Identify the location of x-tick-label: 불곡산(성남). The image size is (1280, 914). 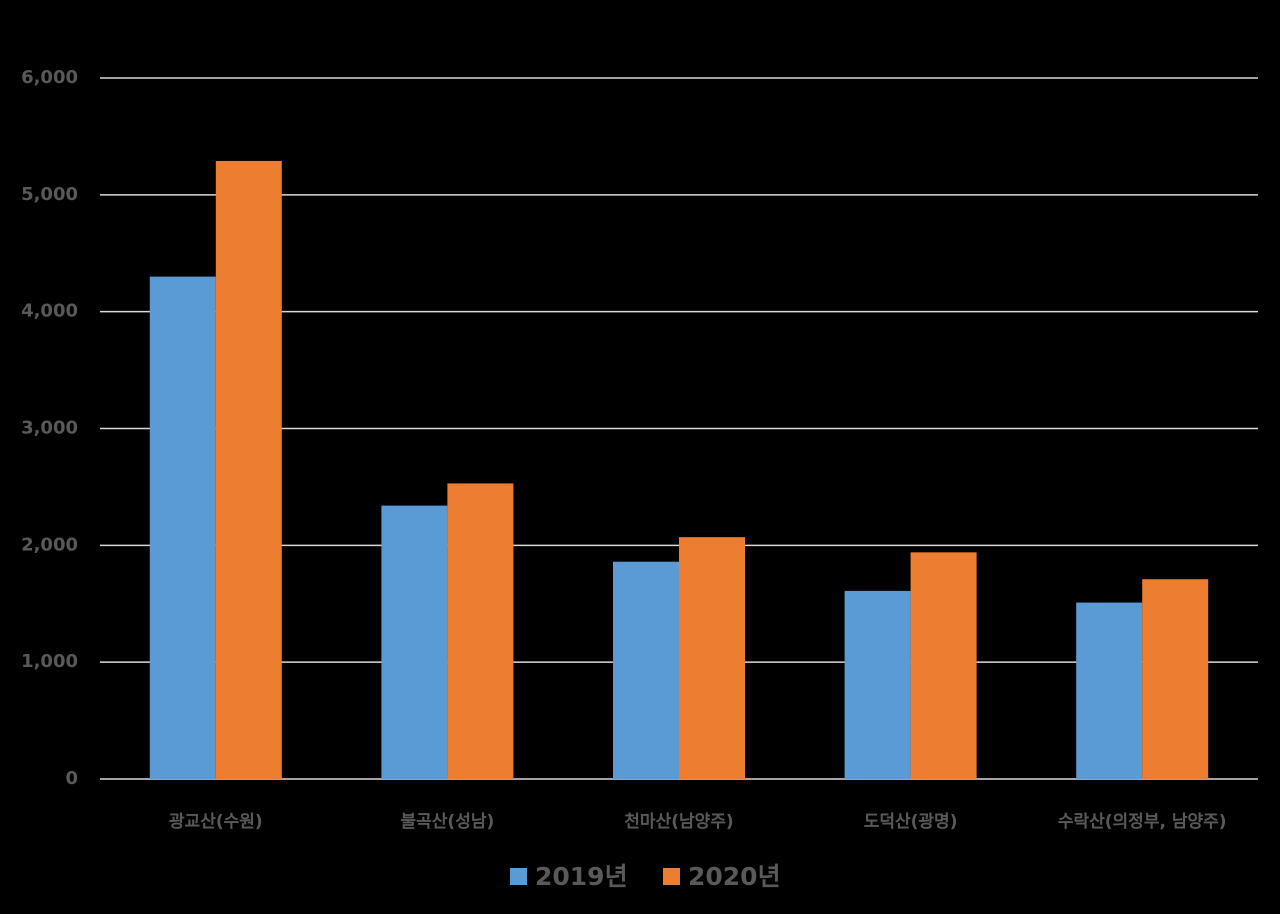
(448, 822).